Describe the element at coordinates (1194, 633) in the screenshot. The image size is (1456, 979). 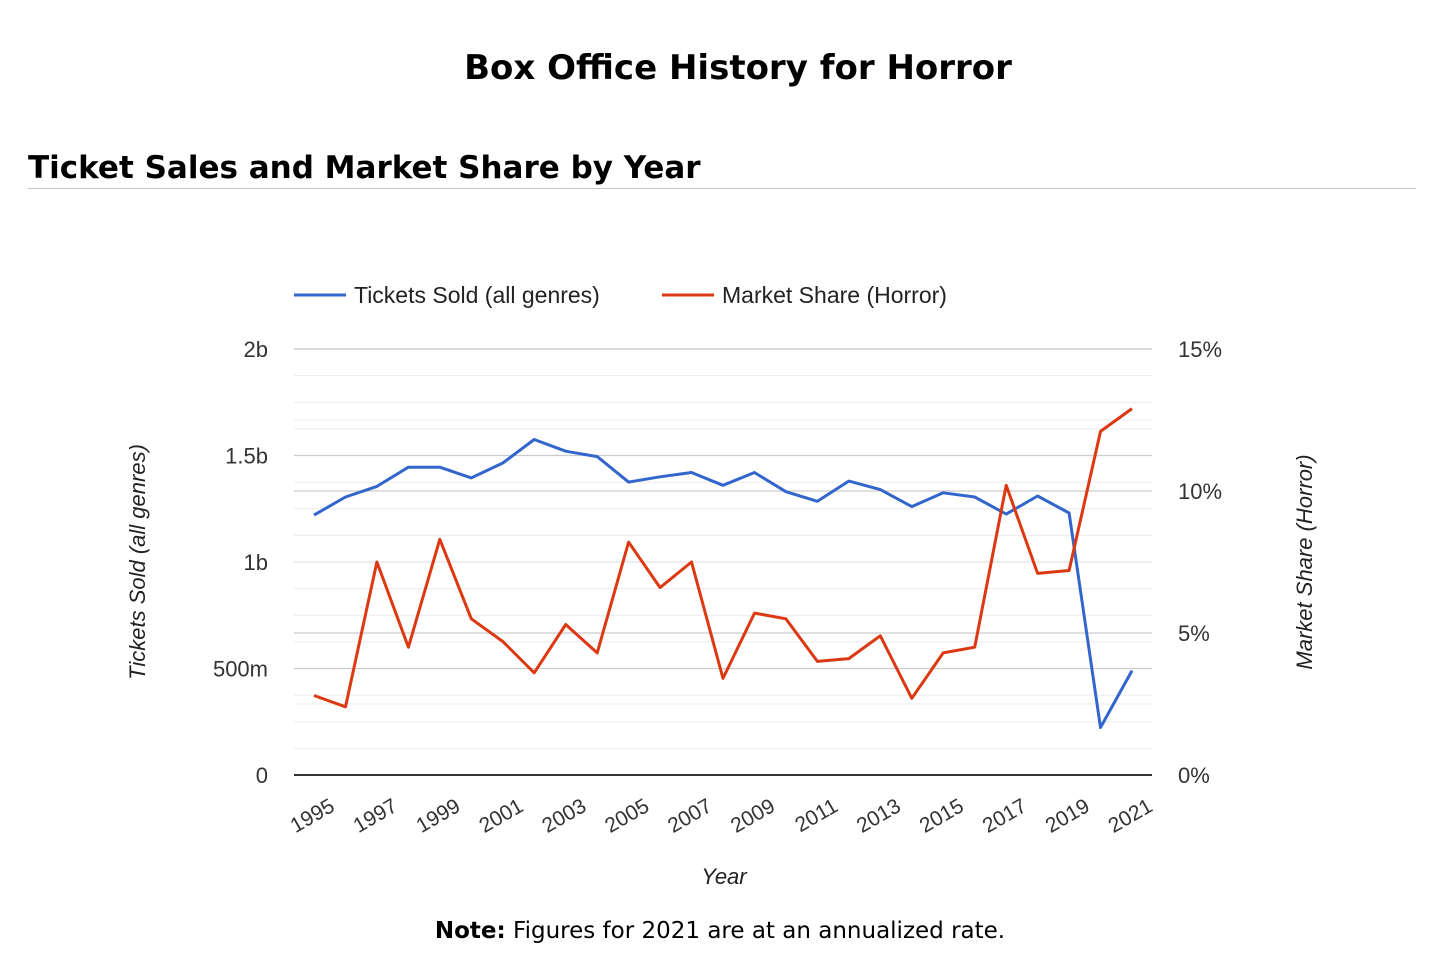
I see `right-tick-label: 5%` at that location.